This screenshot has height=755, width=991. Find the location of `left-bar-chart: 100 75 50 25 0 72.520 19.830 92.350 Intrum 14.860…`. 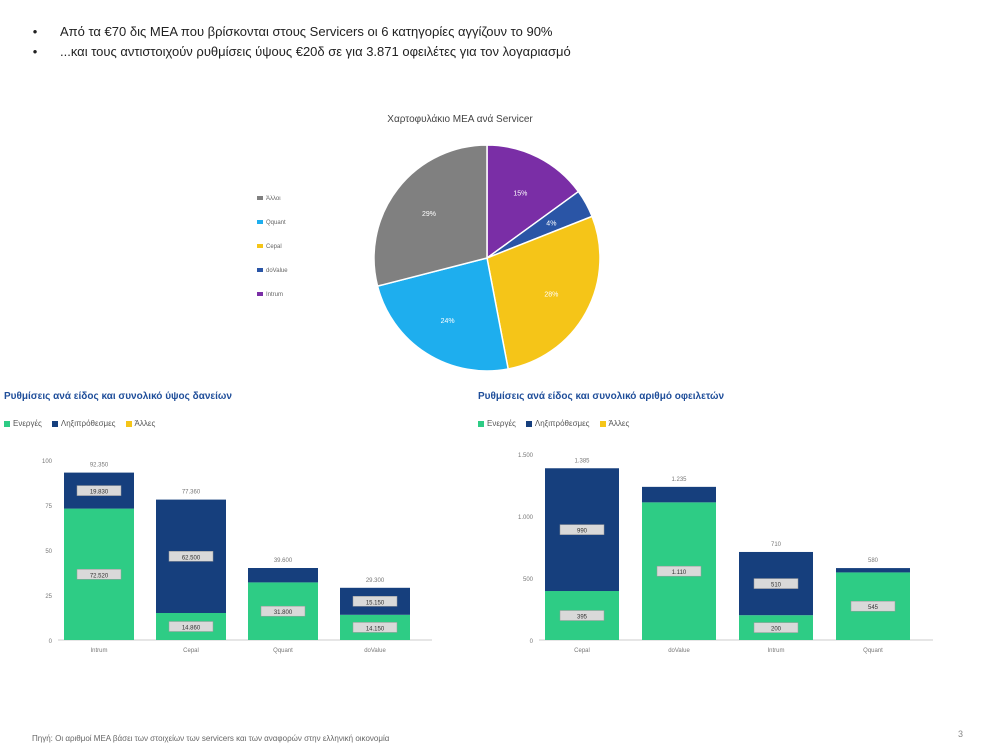

left-bar-chart: 100 75 50 25 0 72.520 19.830 92.350 Intrum 14.860… is located at coordinates (237, 556).